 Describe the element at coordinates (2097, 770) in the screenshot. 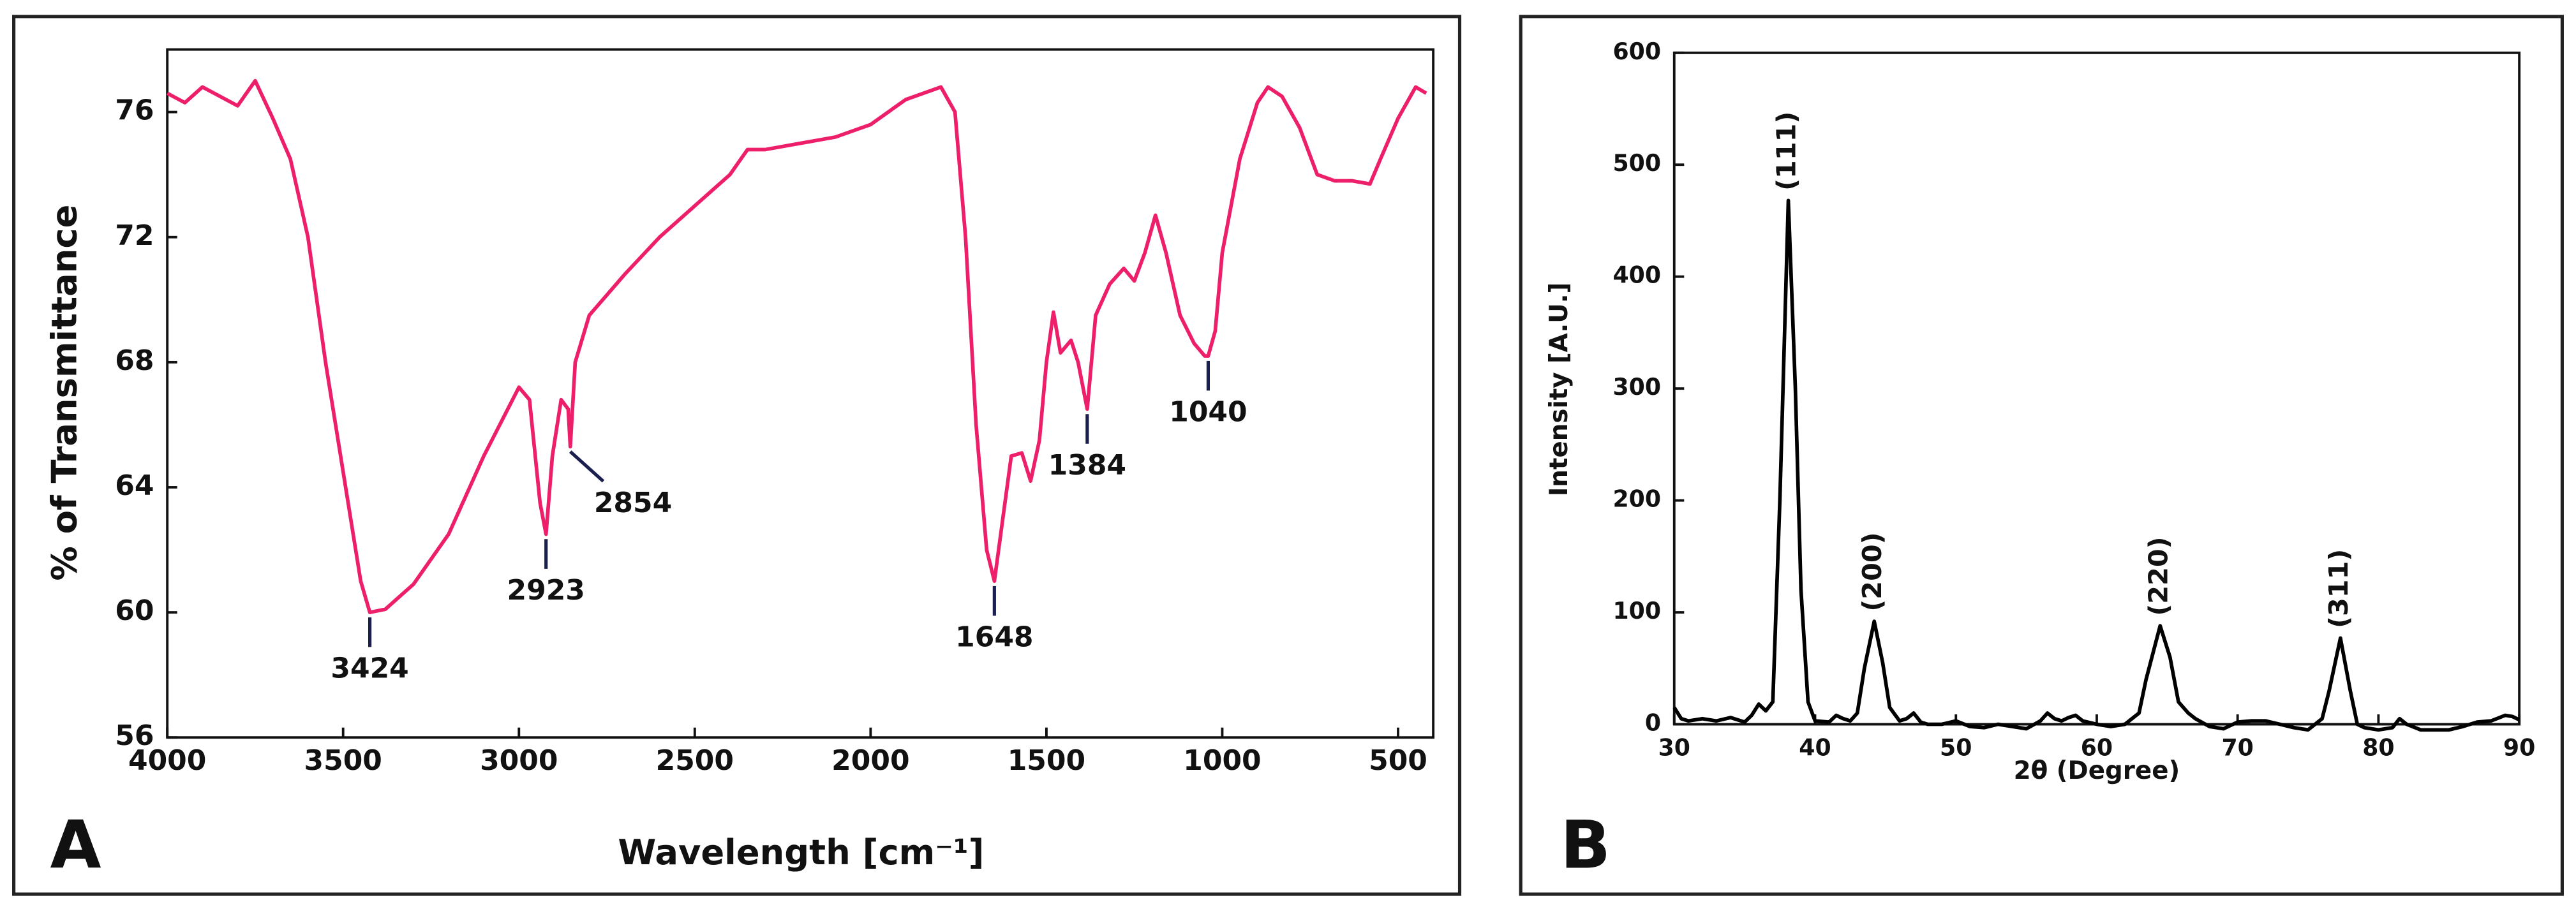

I see `x-axis-label: 2θ (Degree)` at that location.